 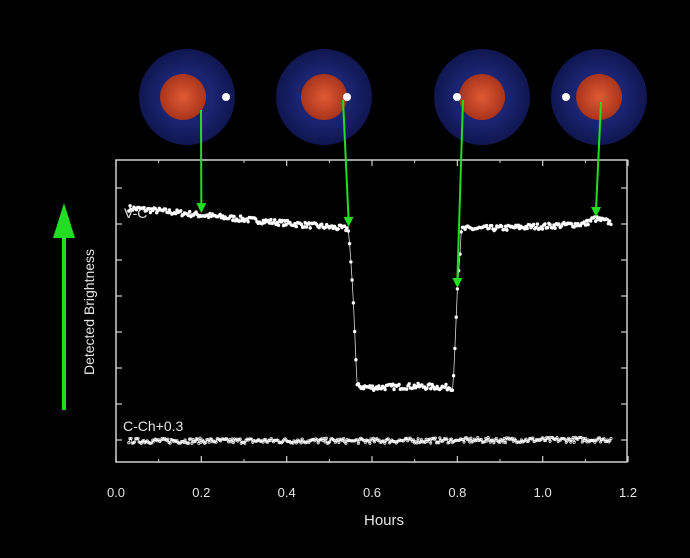 I want to click on series-c-ch, so click(x=370, y=440).